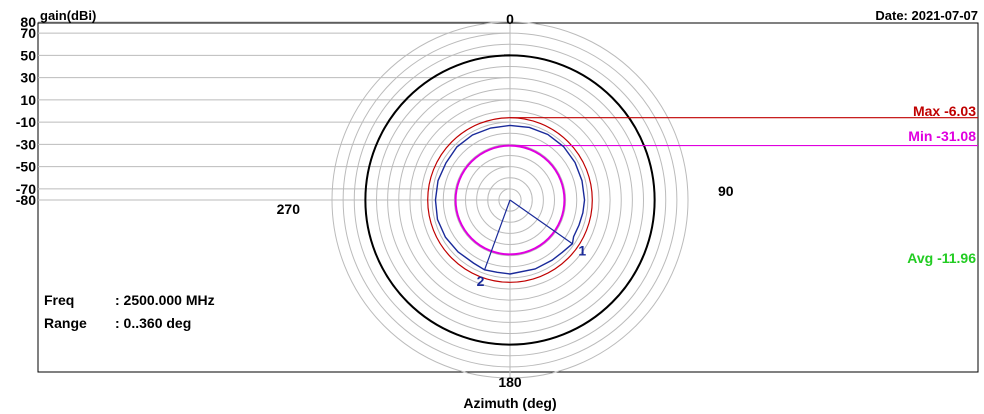 The image size is (984, 414). Describe the element at coordinates (944, 111) in the screenshot. I see `max-label: Max -6.03` at that location.